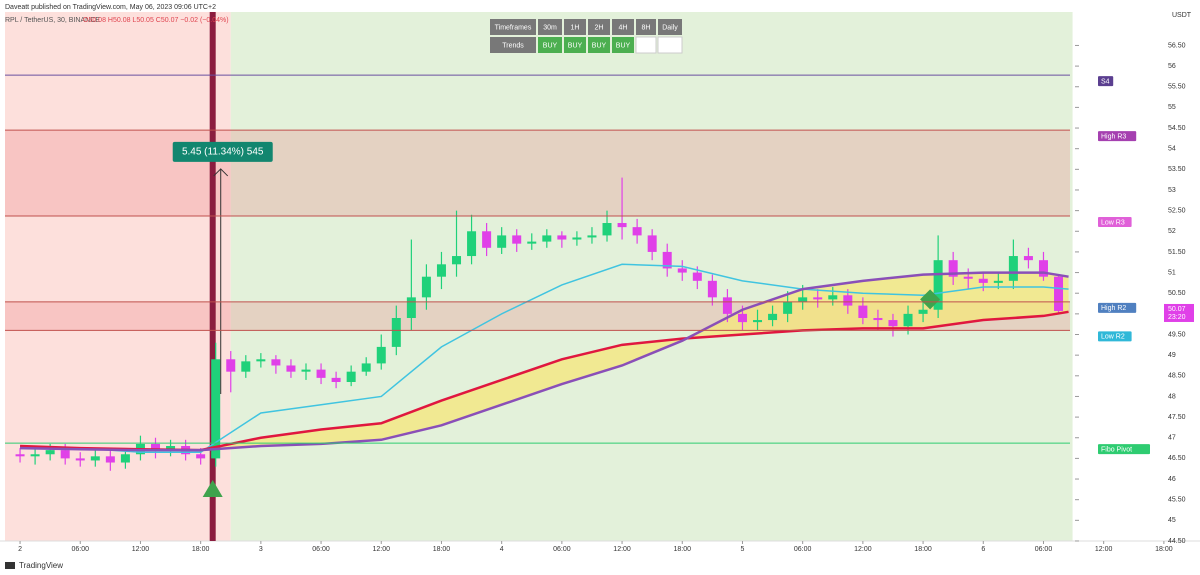  Describe the element at coordinates (1116, 449) in the screenshot. I see `level-label: Fibo Pivot` at that location.